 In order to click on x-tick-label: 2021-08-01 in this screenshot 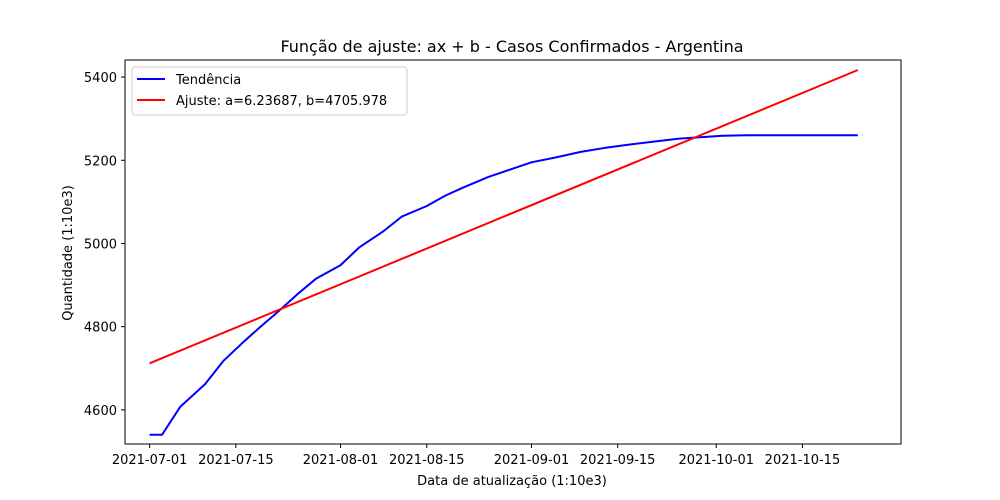, I will do `click(341, 460)`.